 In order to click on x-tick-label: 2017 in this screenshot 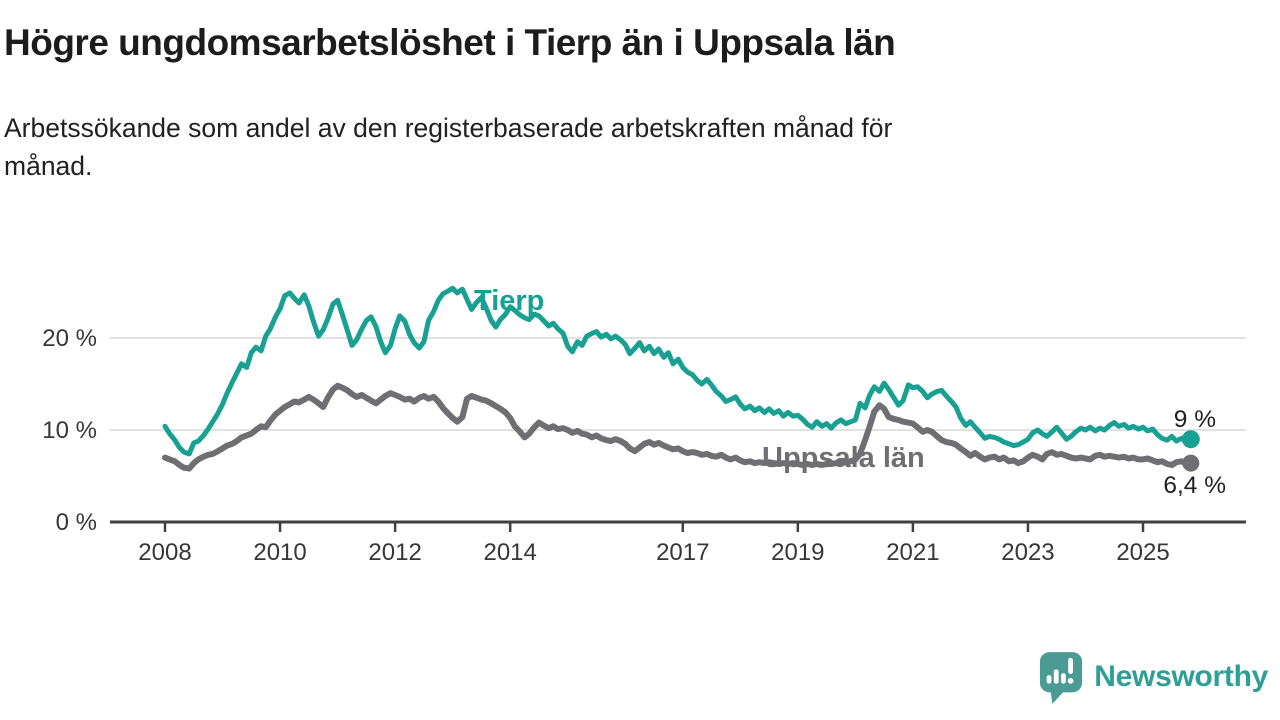, I will do `click(682, 552)`.